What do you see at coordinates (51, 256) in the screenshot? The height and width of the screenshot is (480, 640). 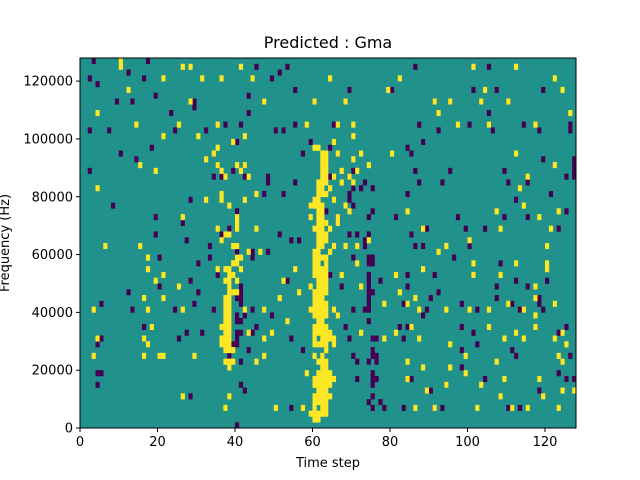 I see `y-axis: 0 20000 40000 60000 80000 100000 120000` at bounding box center [51, 256].